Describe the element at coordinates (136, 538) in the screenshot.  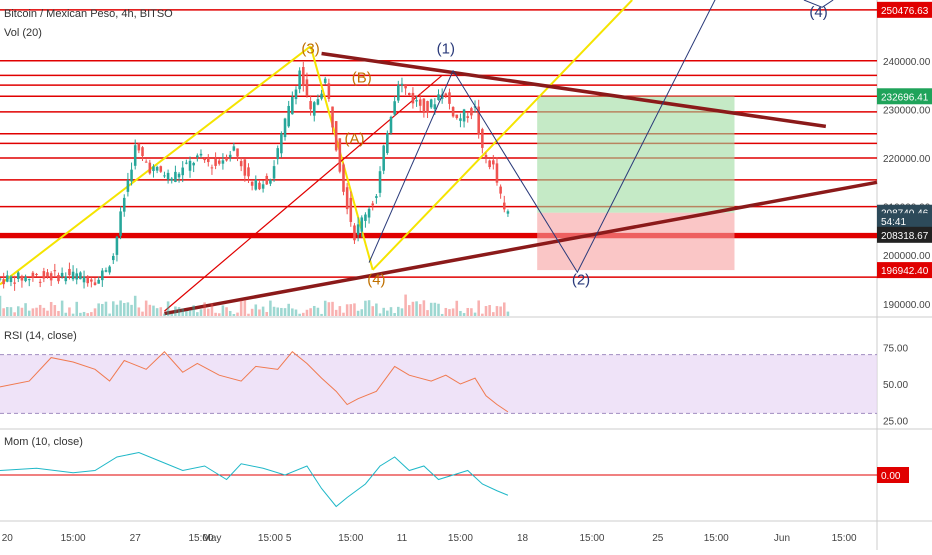
I see `time-tick-label: 27` at that location.